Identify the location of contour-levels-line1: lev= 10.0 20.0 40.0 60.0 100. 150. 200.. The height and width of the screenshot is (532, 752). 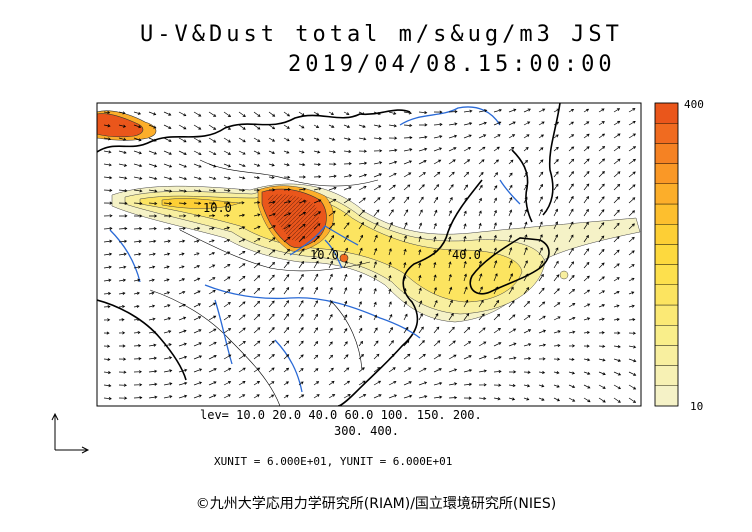
(341, 415).